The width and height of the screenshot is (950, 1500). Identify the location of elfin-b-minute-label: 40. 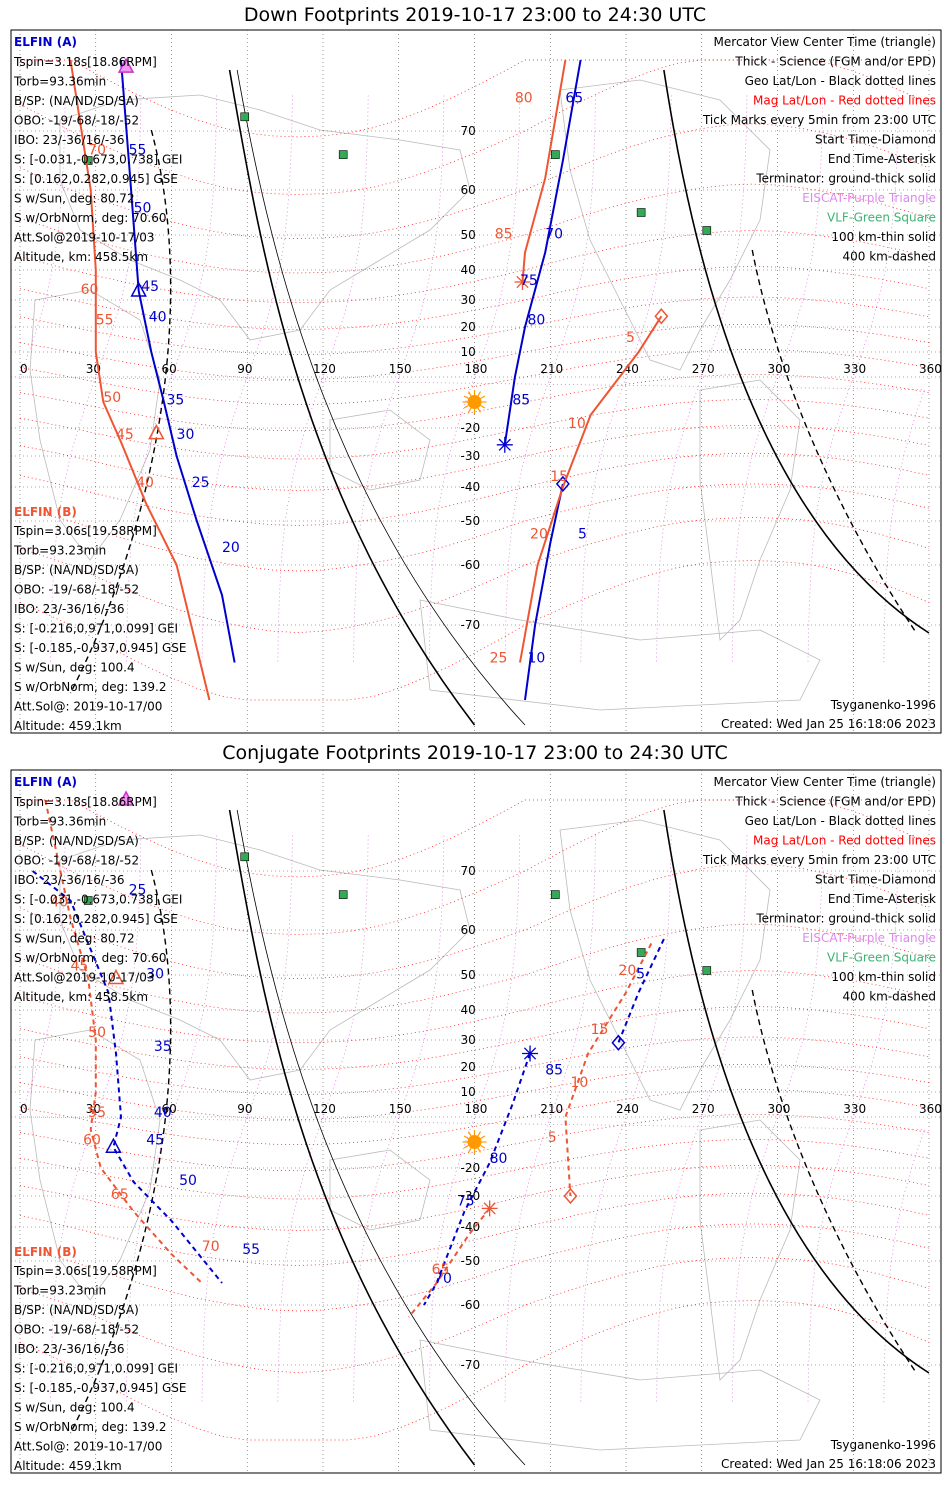
(145, 483).